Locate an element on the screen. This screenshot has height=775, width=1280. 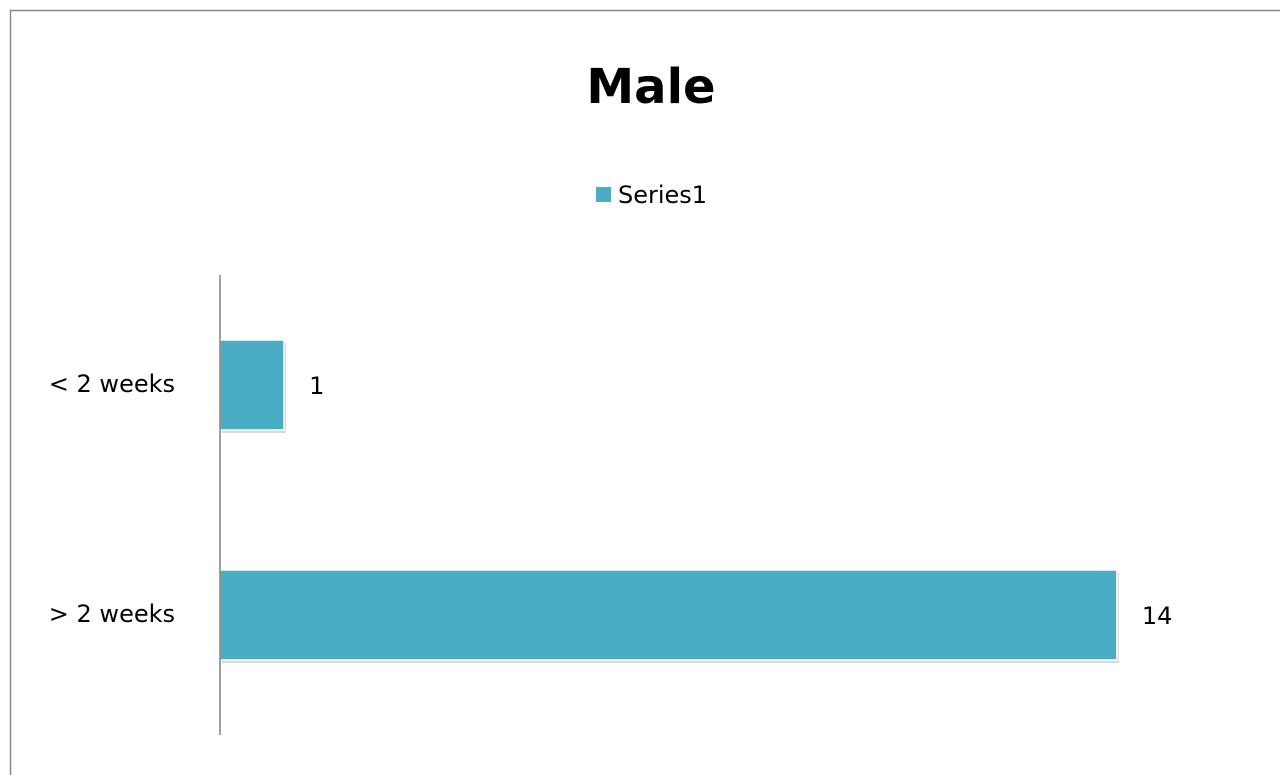
chart-title: Male is located at coordinates (650, 87).